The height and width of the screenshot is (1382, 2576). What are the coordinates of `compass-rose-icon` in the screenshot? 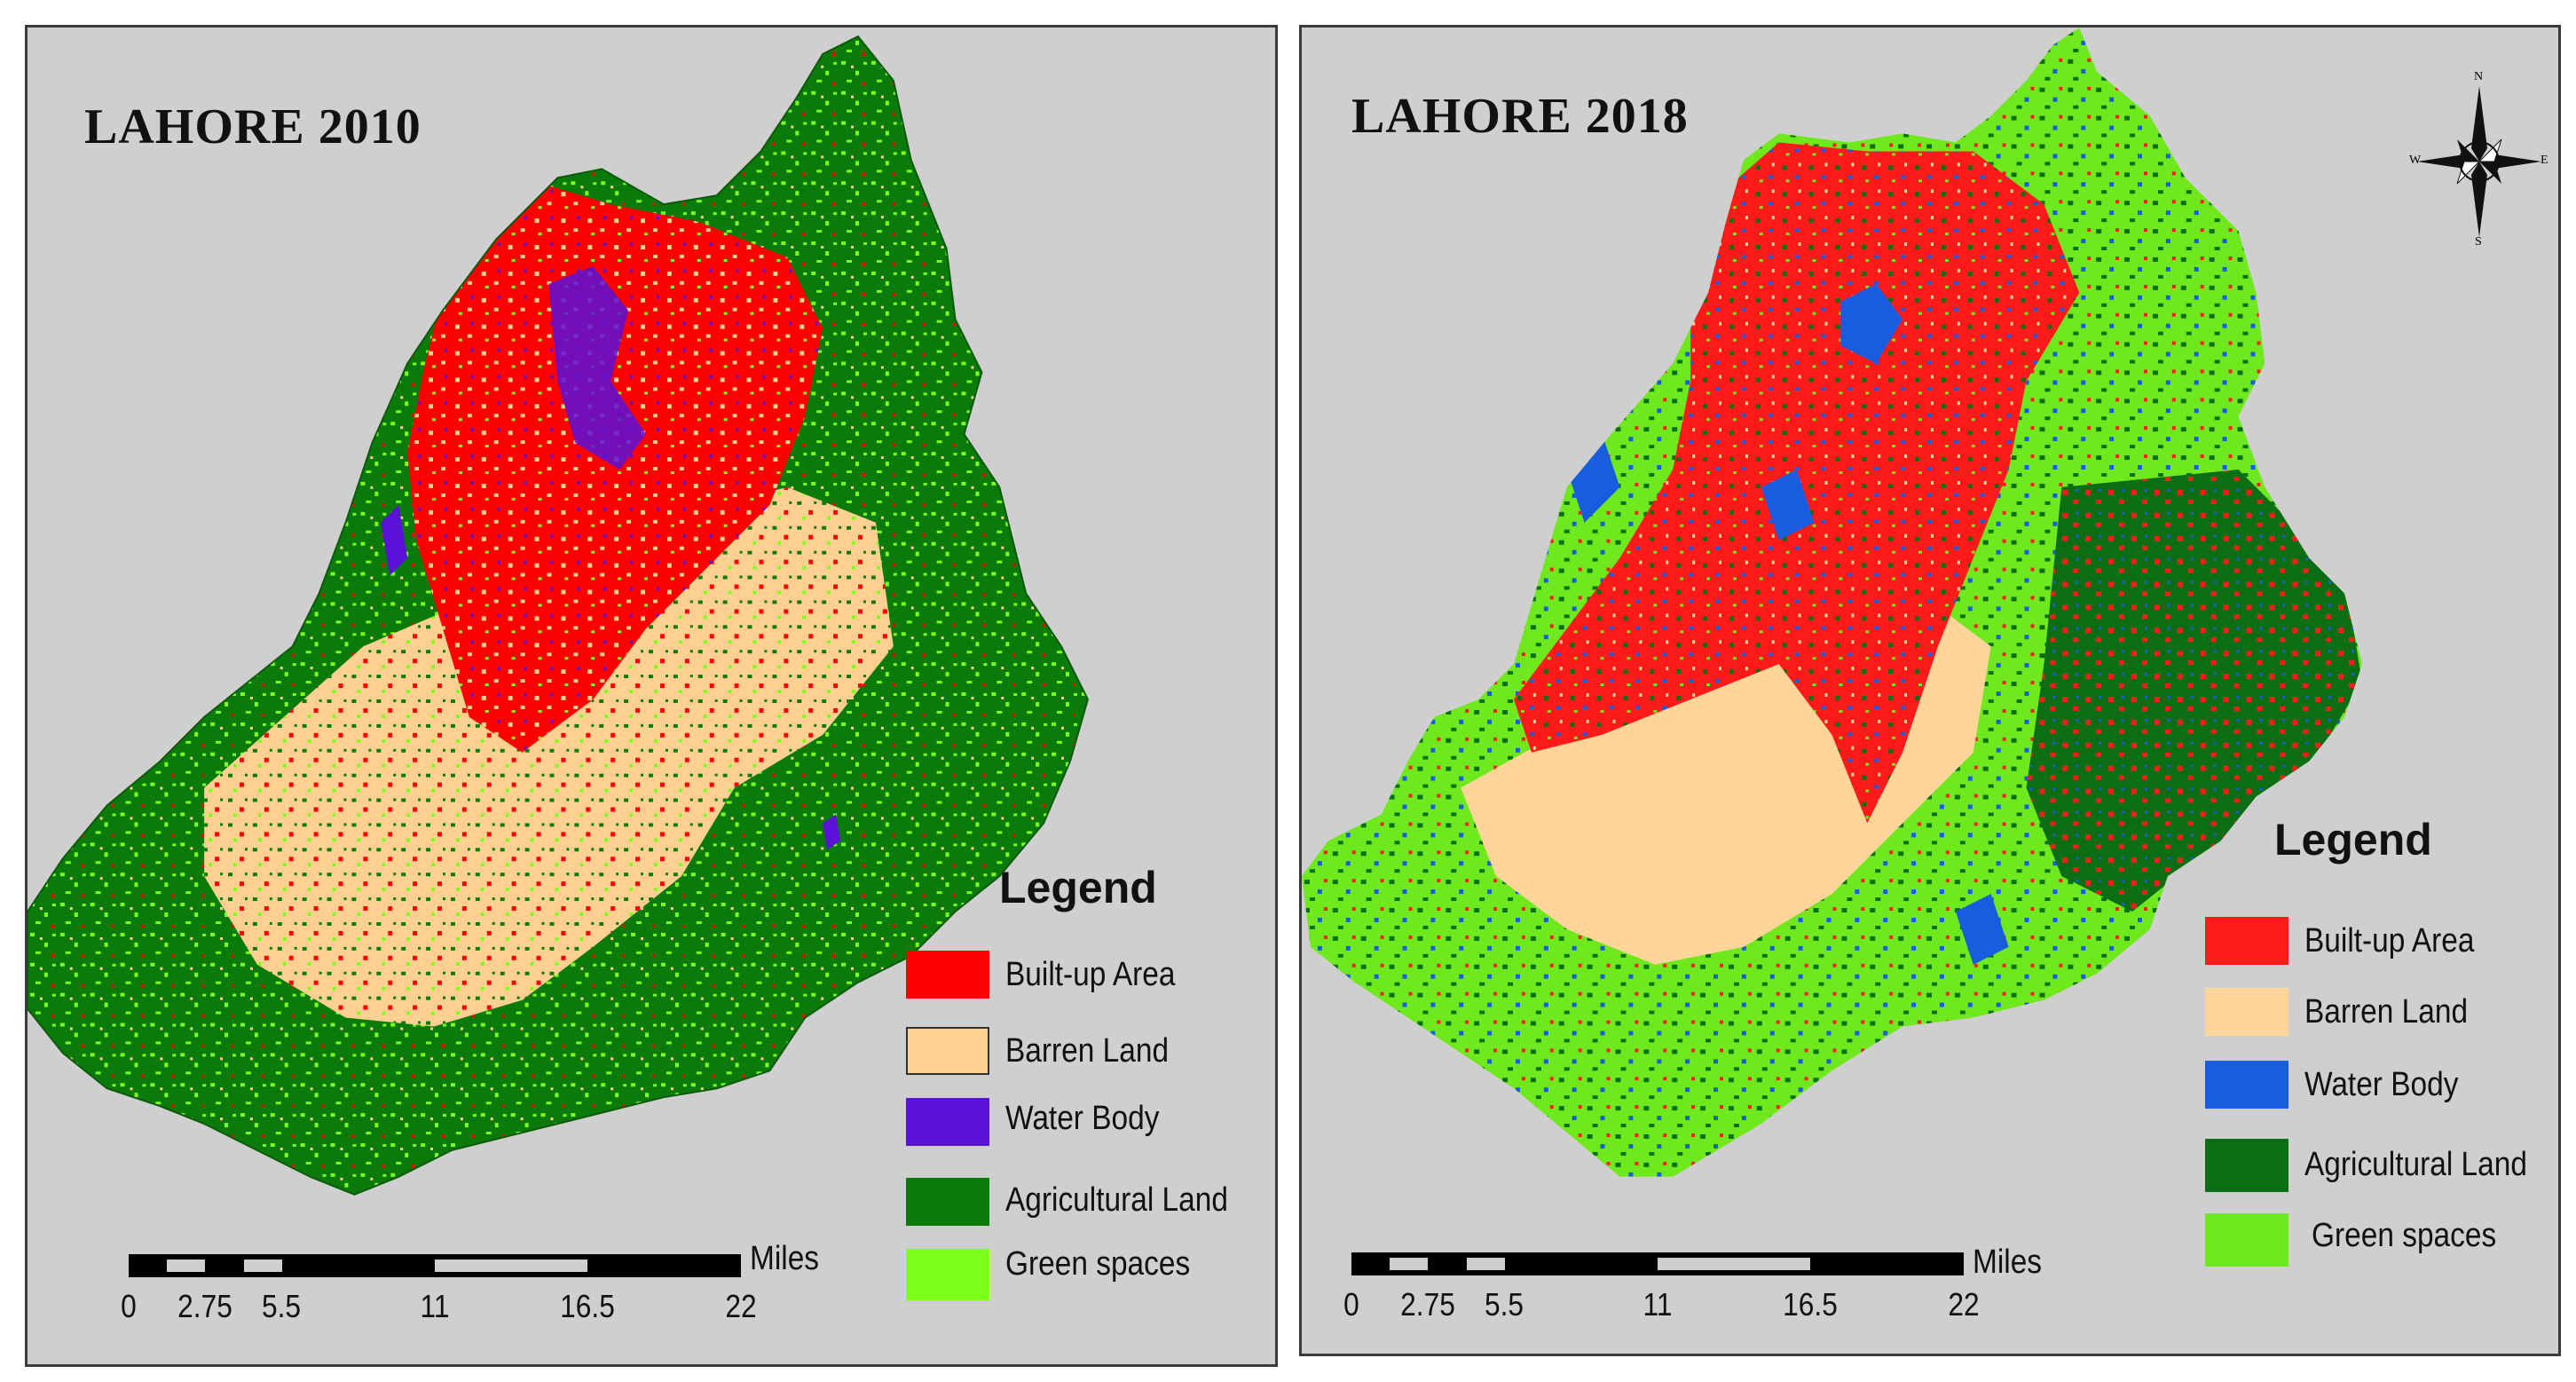 It's located at (2479, 162).